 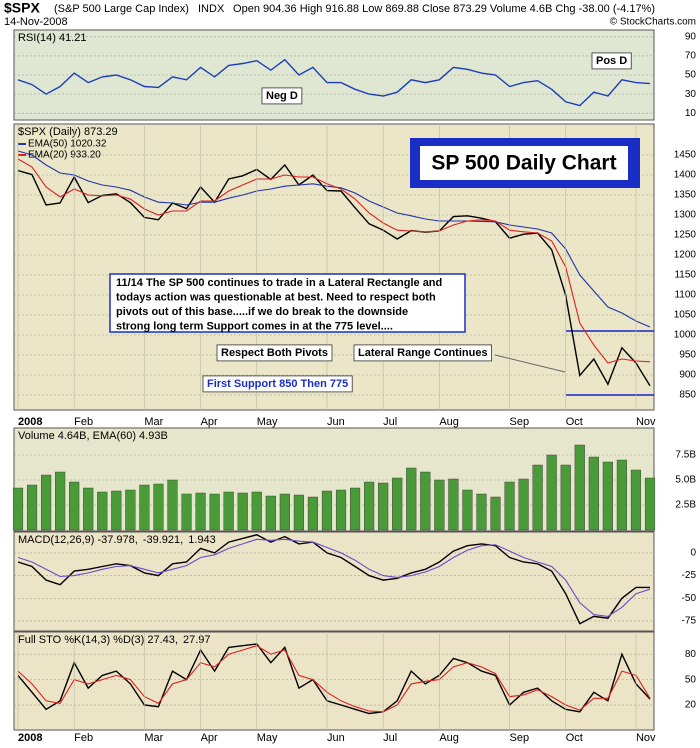 What do you see at coordinates (691, 113) in the screenshot?
I see `y-tick-label: 10` at bounding box center [691, 113].